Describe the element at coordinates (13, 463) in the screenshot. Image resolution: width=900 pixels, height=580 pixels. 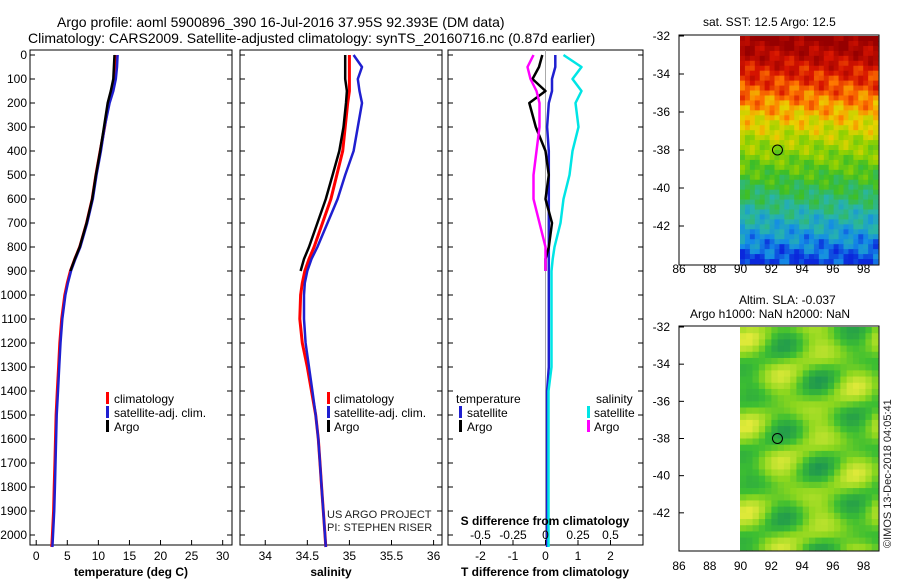
I see `depth-tick-label: 1700` at that location.